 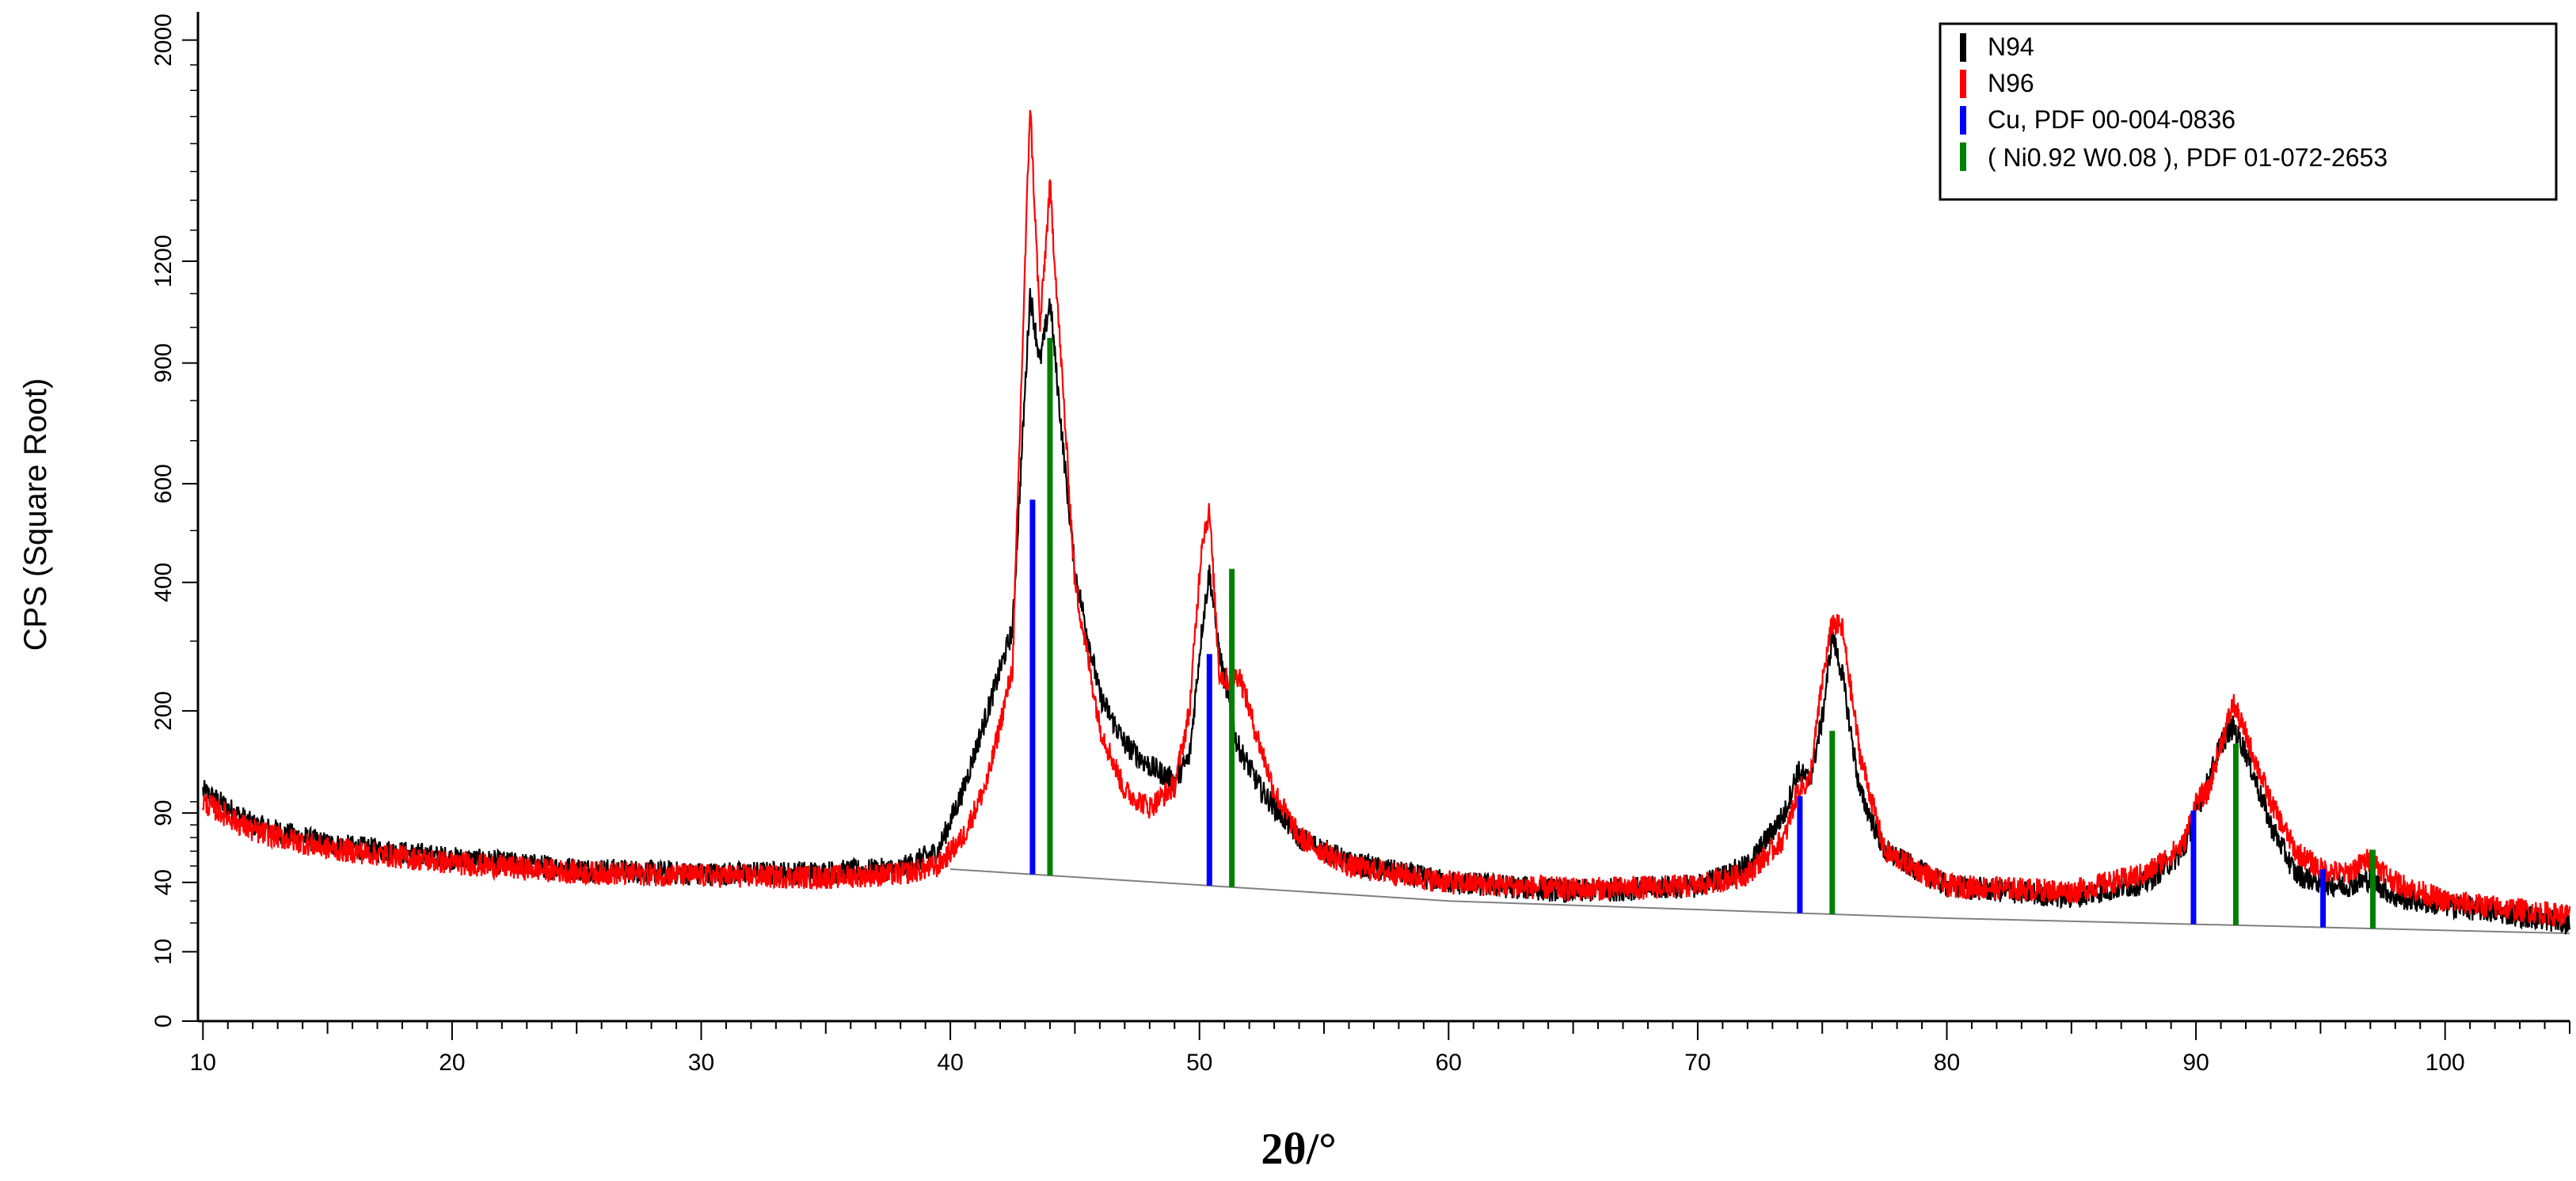 I want to click on legend-label-n94: N94, so click(x=2011, y=47).